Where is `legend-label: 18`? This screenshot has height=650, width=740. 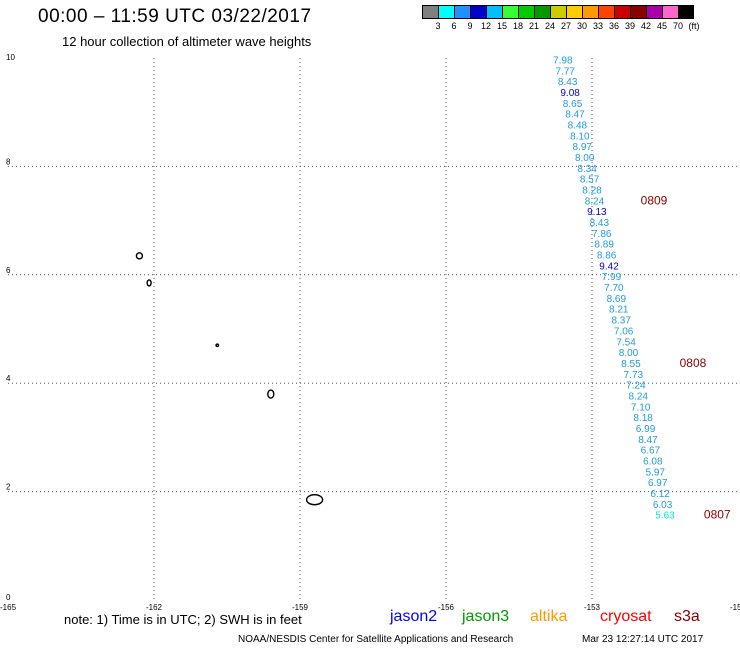
legend-label: 18 is located at coordinates (518, 26).